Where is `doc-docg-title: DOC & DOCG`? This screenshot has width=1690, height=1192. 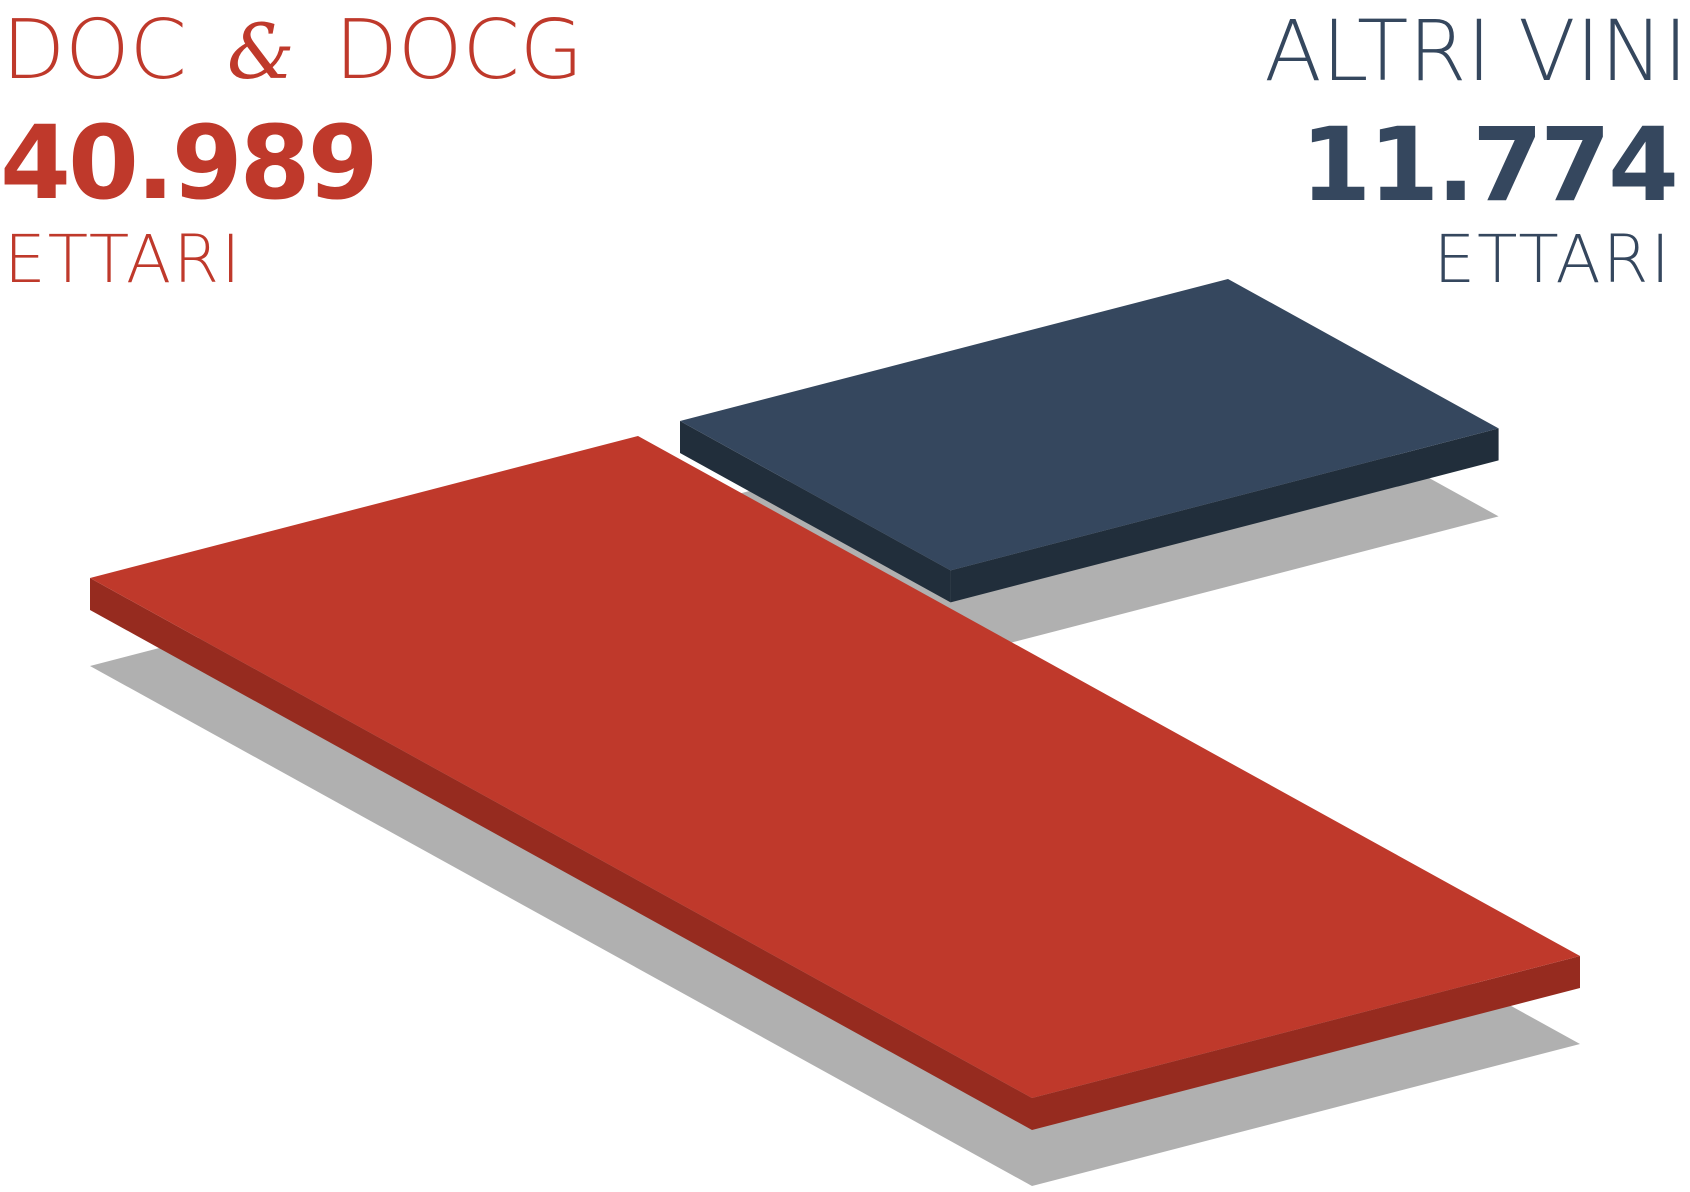 doc-docg-title: DOC & DOCG is located at coordinates (292, 50).